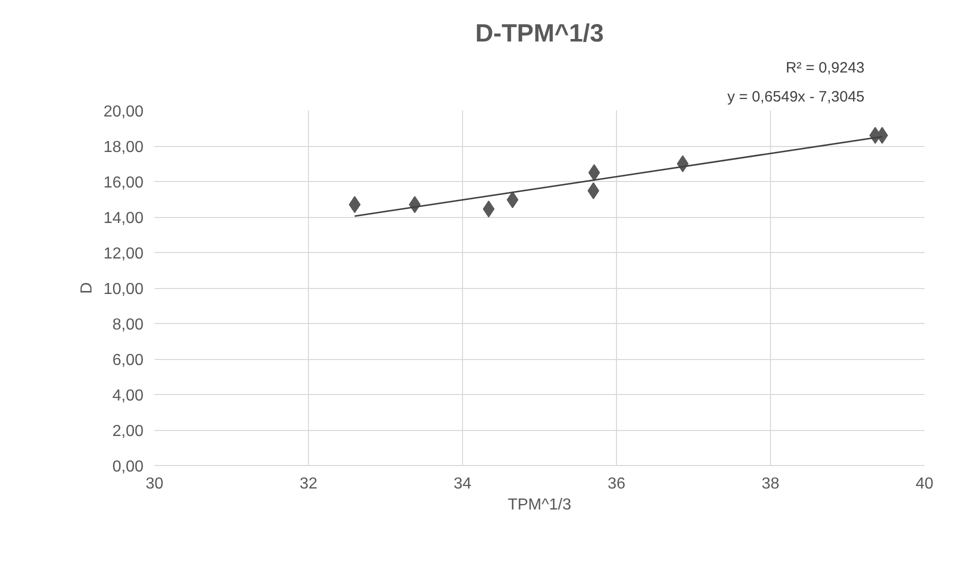 This screenshot has height=579, width=956. What do you see at coordinates (87, 288) in the screenshot?
I see `y-axis-title: D` at bounding box center [87, 288].